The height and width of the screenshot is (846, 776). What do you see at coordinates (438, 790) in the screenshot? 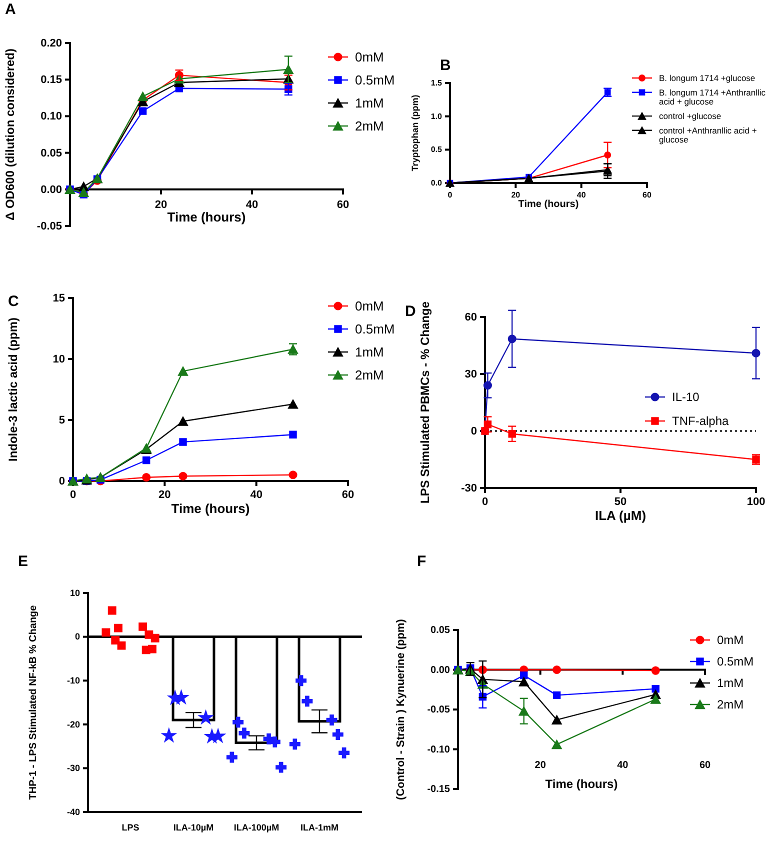
I see `y-tick-label: -0.15` at bounding box center [438, 790].